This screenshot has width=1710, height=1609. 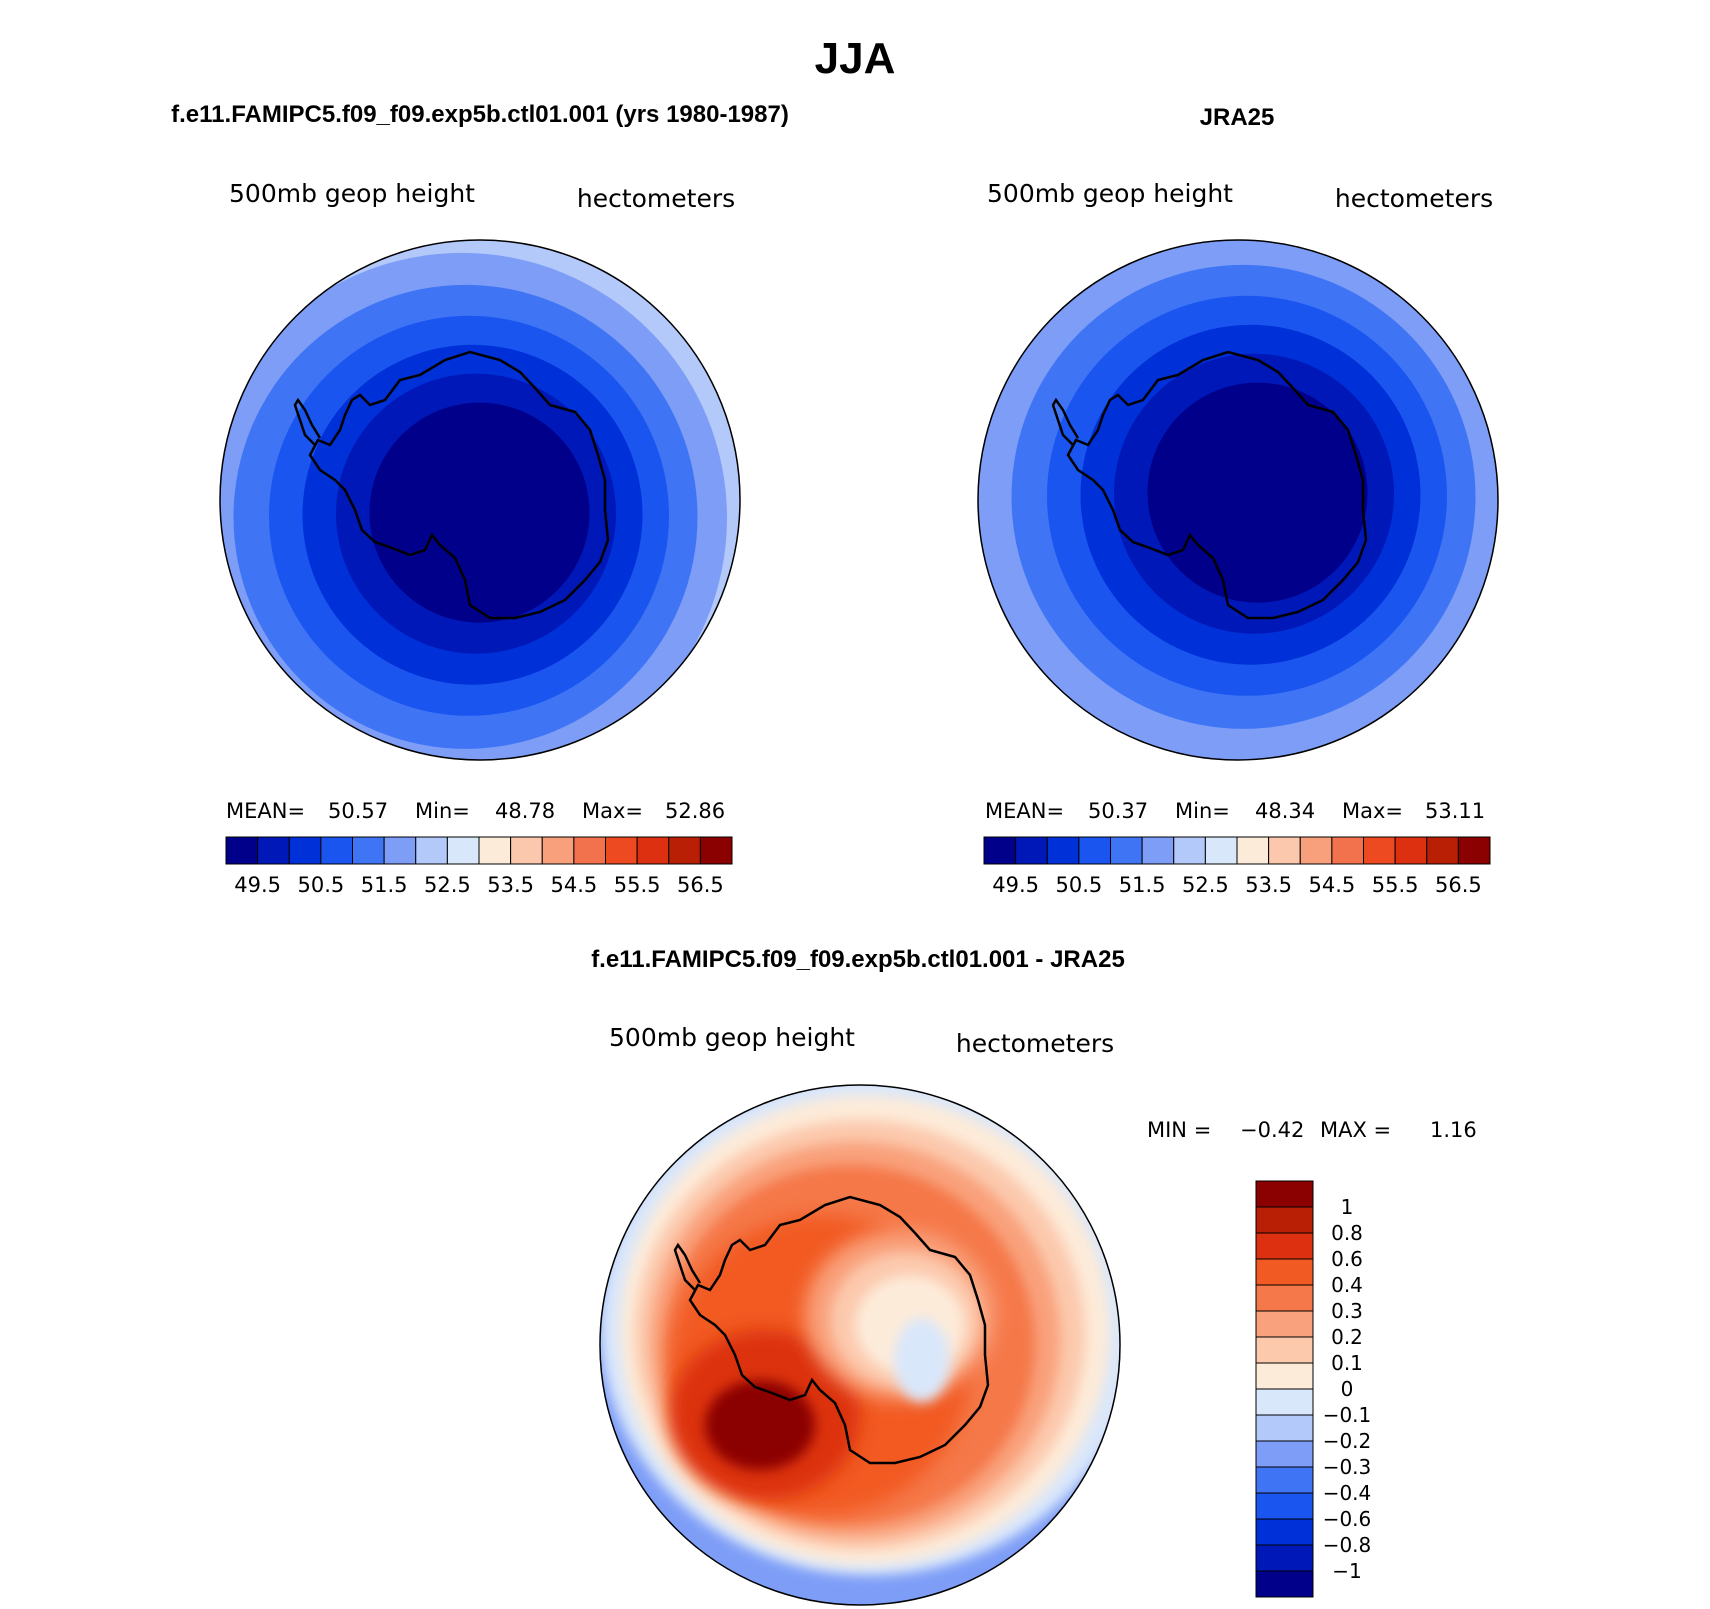 I want to click on diff-variable-label: 500mb geop height, so click(x=732, y=1037).